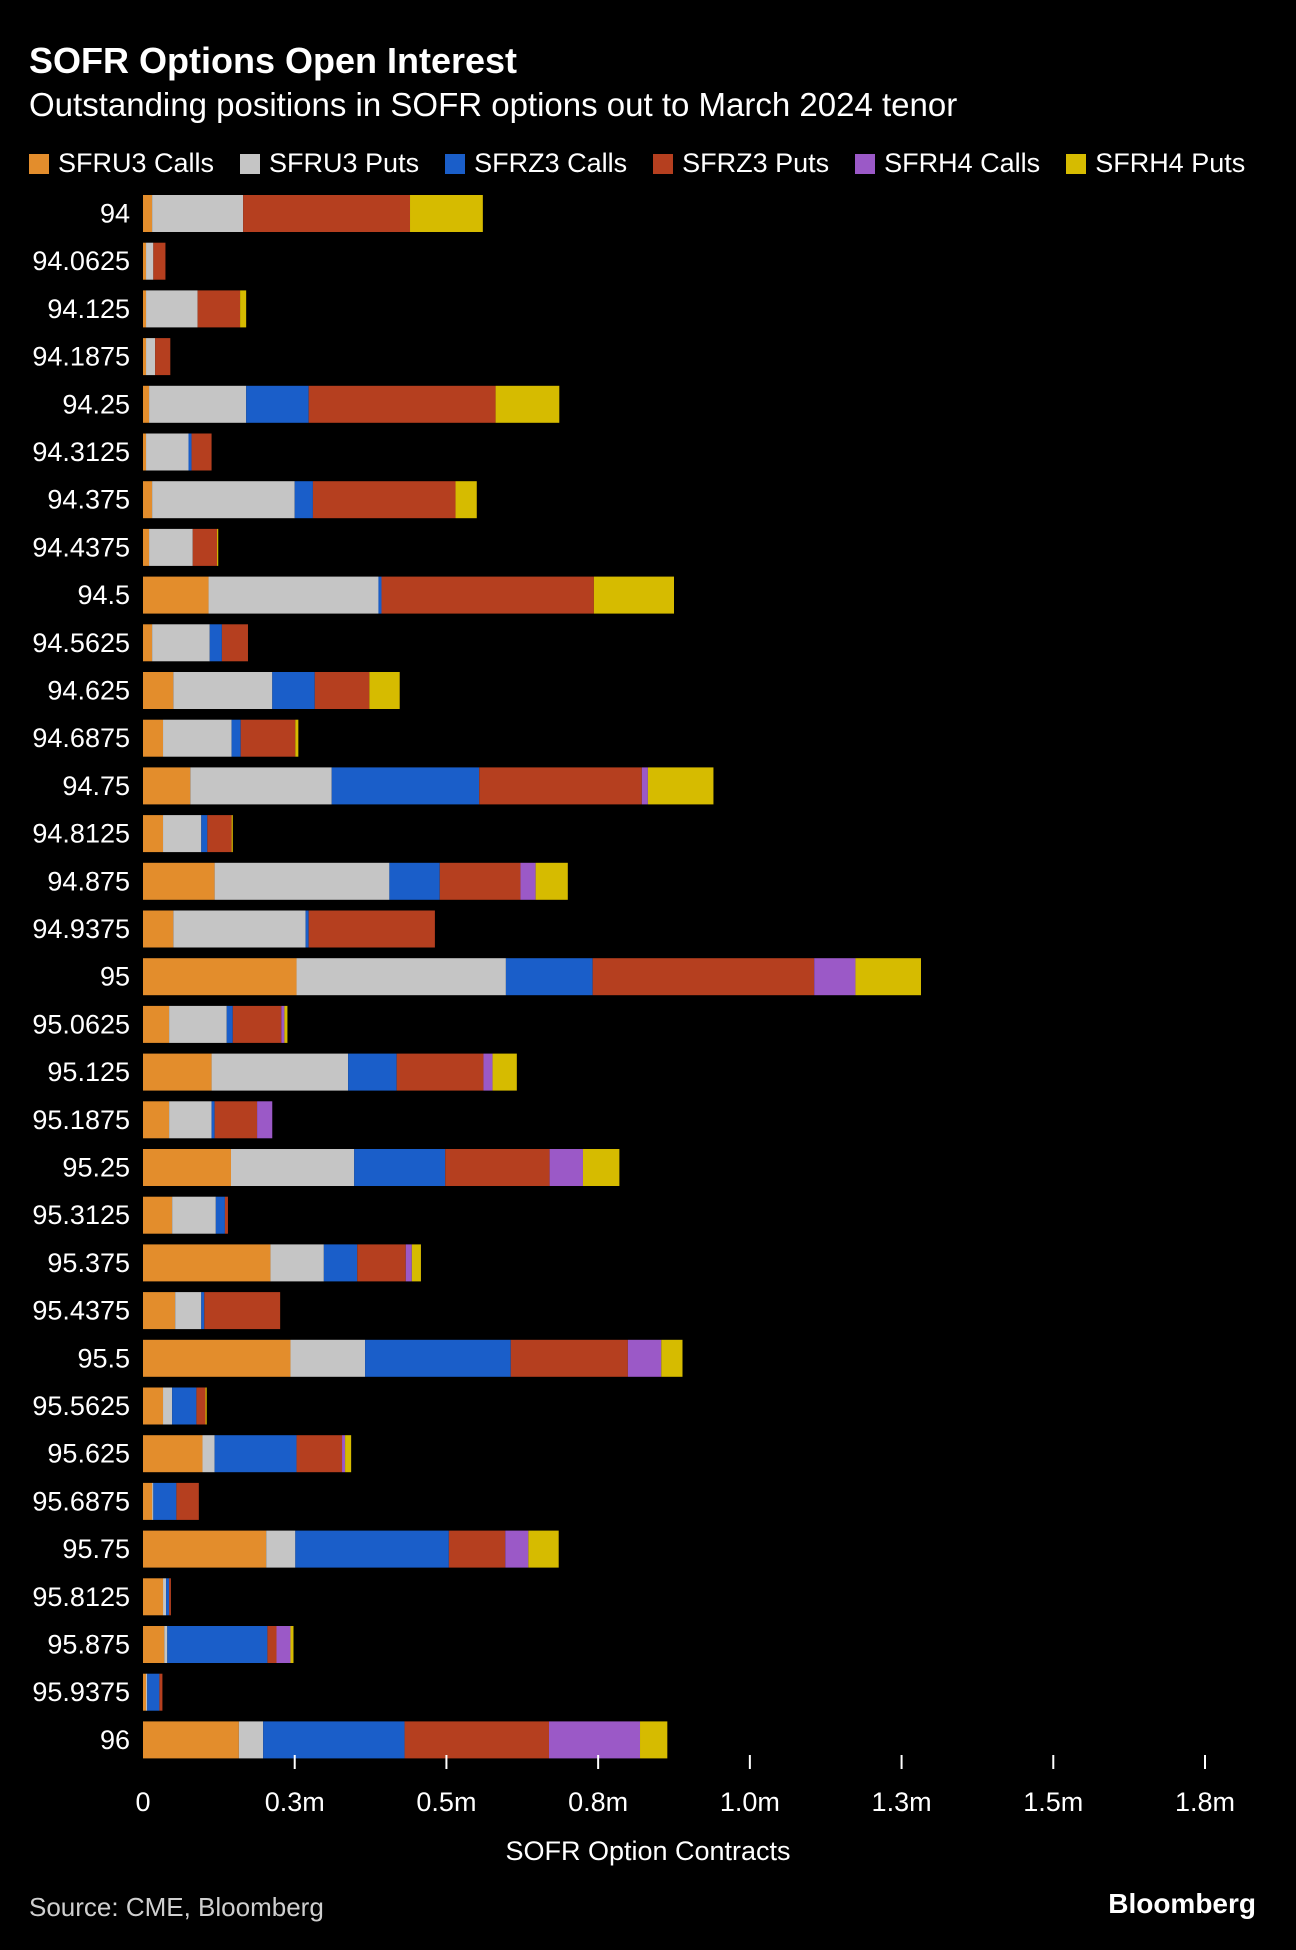 The height and width of the screenshot is (1950, 1296). What do you see at coordinates (121, 163) in the screenshot?
I see `legend-item-sfru3-calls: SFRU3 Calls` at bounding box center [121, 163].